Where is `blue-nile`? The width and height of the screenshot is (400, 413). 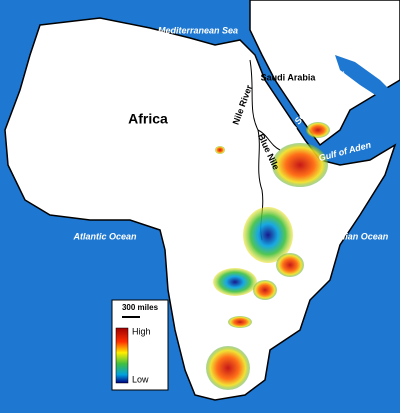
blue-nile is located at coordinates (269, 140).